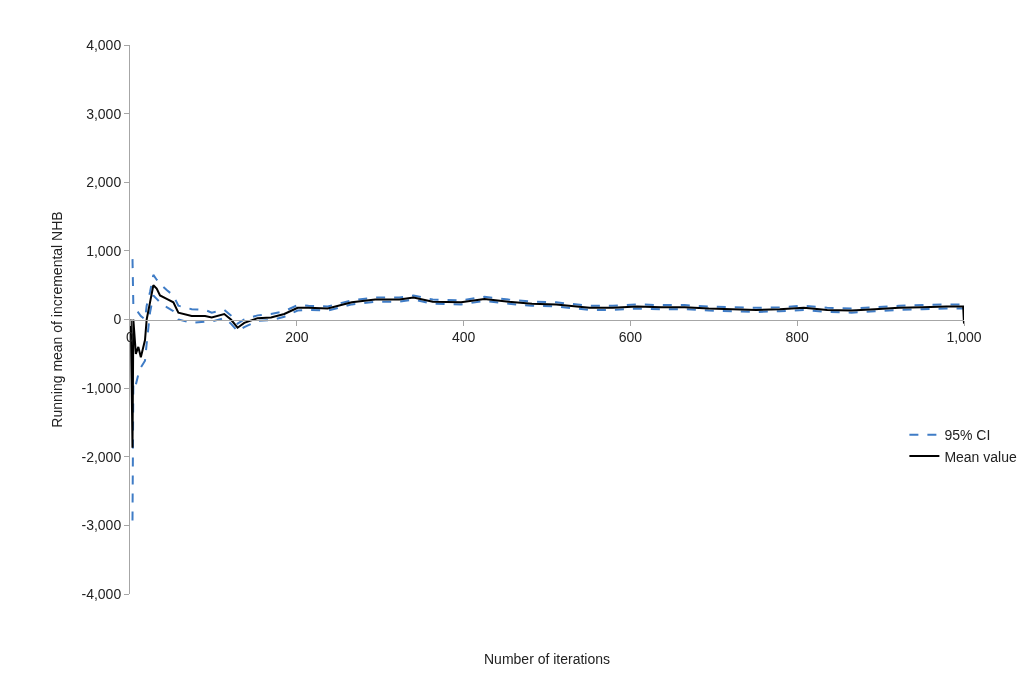 The width and height of the screenshot is (1034, 684). I want to click on x-tick-label: 600, so click(630, 337).